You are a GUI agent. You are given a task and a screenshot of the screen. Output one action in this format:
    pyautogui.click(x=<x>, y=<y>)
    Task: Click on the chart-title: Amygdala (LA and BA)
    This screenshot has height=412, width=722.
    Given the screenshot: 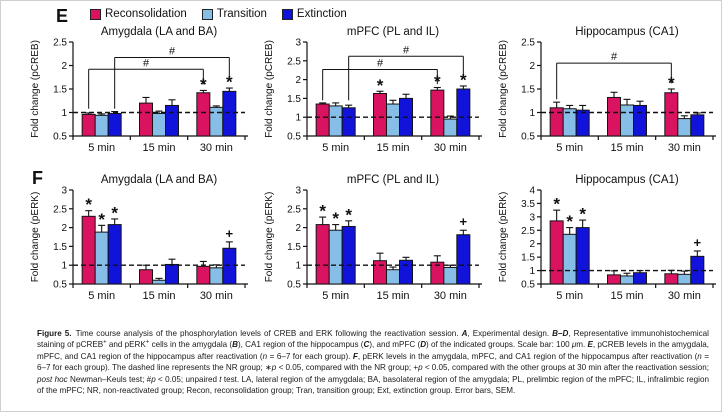 What is the action you would take?
    pyautogui.click(x=159, y=32)
    